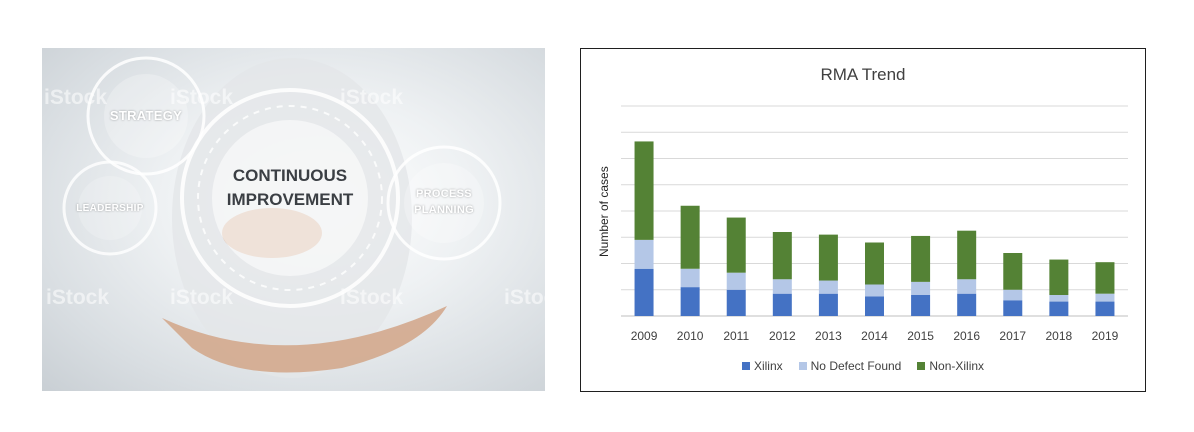 The width and height of the screenshot is (1194, 432). I want to click on bar-xilinx-2011, so click(736, 302).